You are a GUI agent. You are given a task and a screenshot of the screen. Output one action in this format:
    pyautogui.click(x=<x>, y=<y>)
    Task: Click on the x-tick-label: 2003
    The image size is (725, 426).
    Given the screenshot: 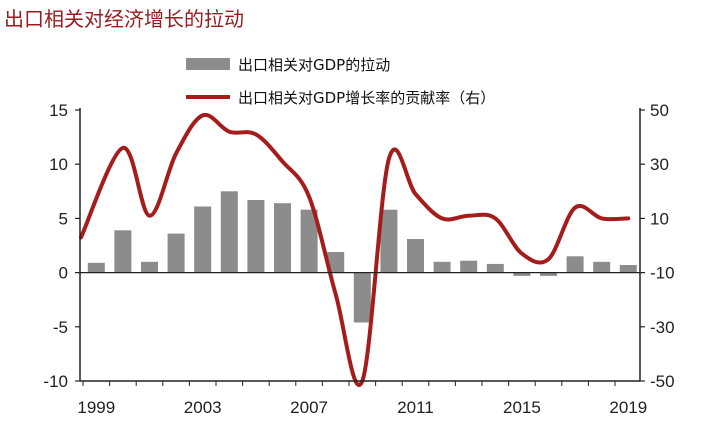 What is the action you would take?
    pyautogui.click(x=203, y=407)
    